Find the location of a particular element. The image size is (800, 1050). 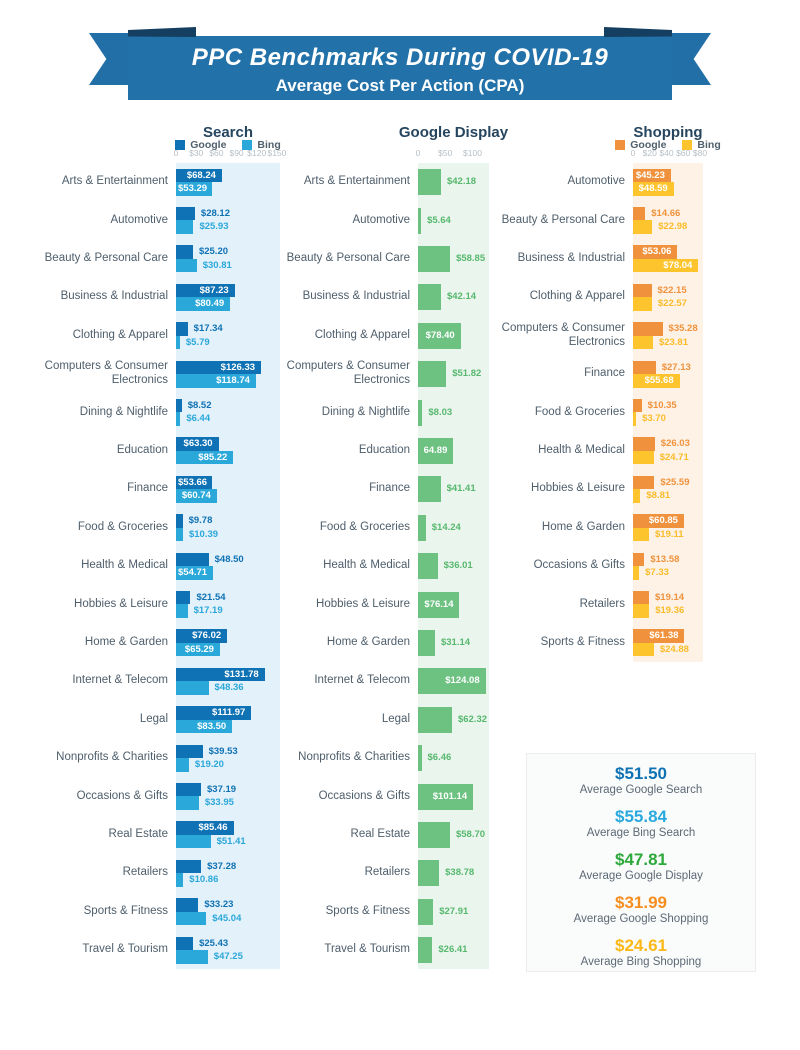

bar-value-label: $25.93 is located at coordinates (214, 227).